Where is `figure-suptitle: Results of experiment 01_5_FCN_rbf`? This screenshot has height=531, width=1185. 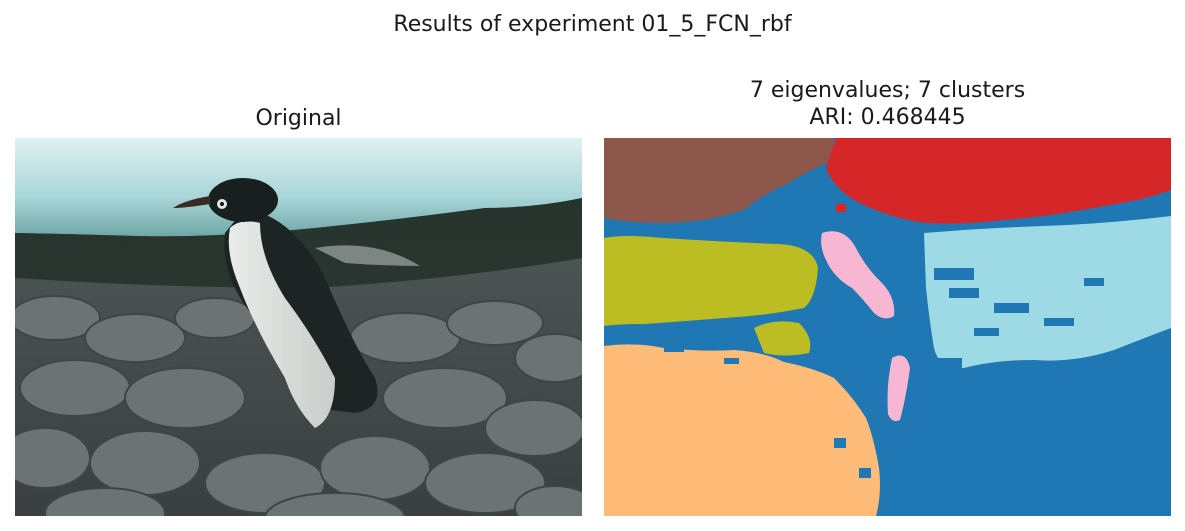 figure-suptitle: Results of experiment 01_5_FCN_rbf is located at coordinates (592, 24).